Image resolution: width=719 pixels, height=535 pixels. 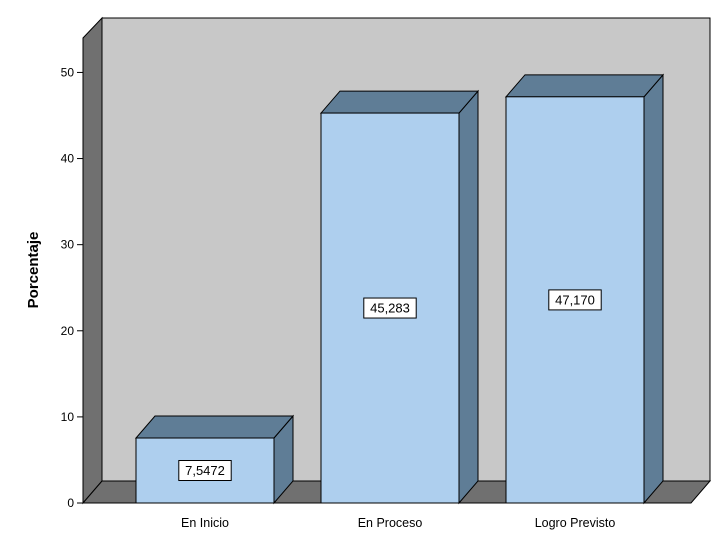 What do you see at coordinates (72, 274) in the screenshot?
I see `y-axis: 0 10 20 30 40 50` at bounding box center [72, 274].